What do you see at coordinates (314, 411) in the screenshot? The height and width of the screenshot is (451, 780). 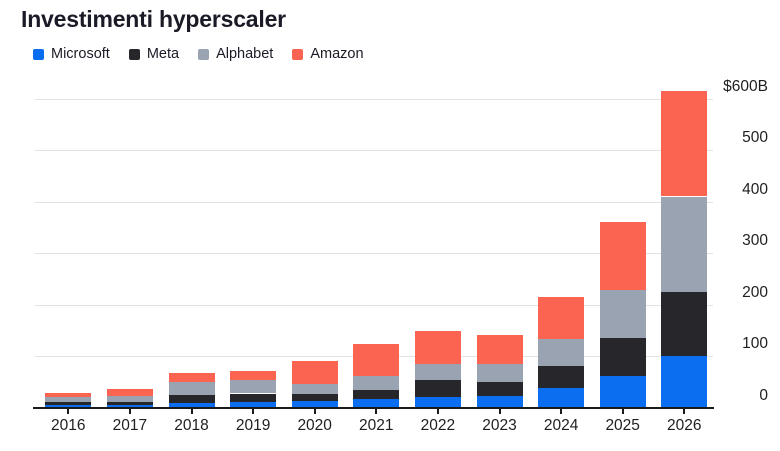 I see `x-tick-2020` at bounding box center [314, 411].